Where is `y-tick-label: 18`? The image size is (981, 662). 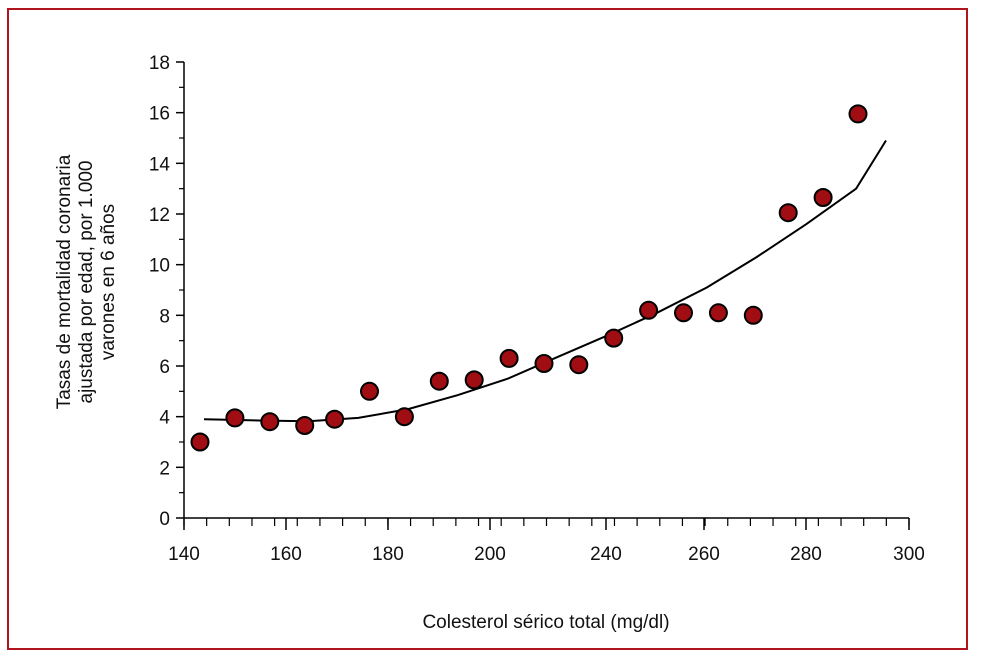
y-tick-label: 18 is located at coordinates (159, 63).